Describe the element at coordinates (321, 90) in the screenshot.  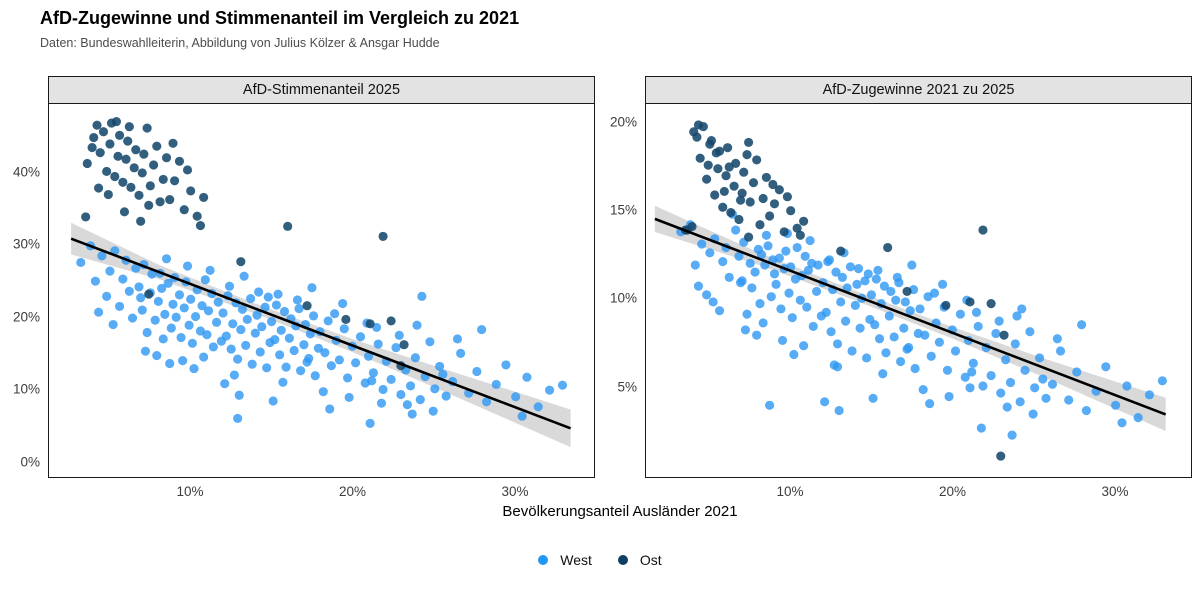
I see `facet-title-left: AfD-Stimmenanteil 2025` at that location.